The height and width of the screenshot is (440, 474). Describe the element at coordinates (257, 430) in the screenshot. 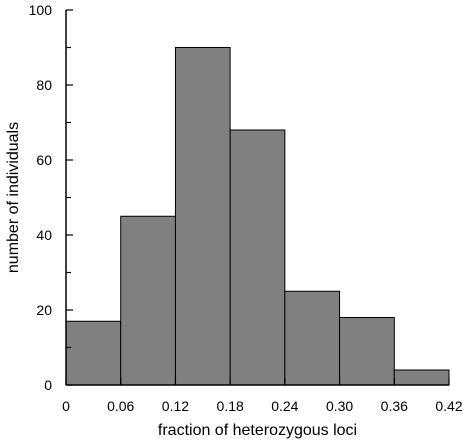

I see `x-axis-title: fraction of heterozygous loci` at that location.